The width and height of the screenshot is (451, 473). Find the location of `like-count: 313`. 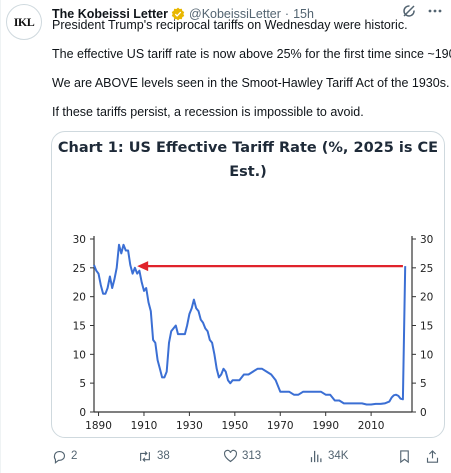

like-count: 313 is located at coordinates (252, 456).